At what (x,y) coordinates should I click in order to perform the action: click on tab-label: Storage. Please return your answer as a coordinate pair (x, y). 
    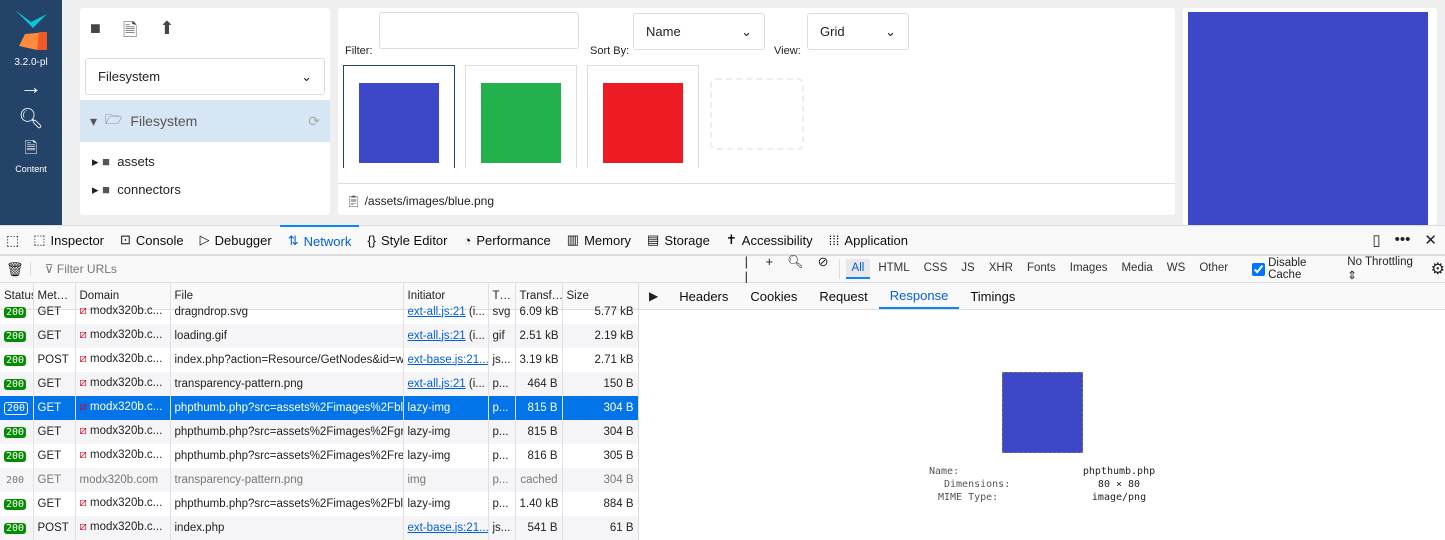
    Looking at the image, I should click on (687, 240).